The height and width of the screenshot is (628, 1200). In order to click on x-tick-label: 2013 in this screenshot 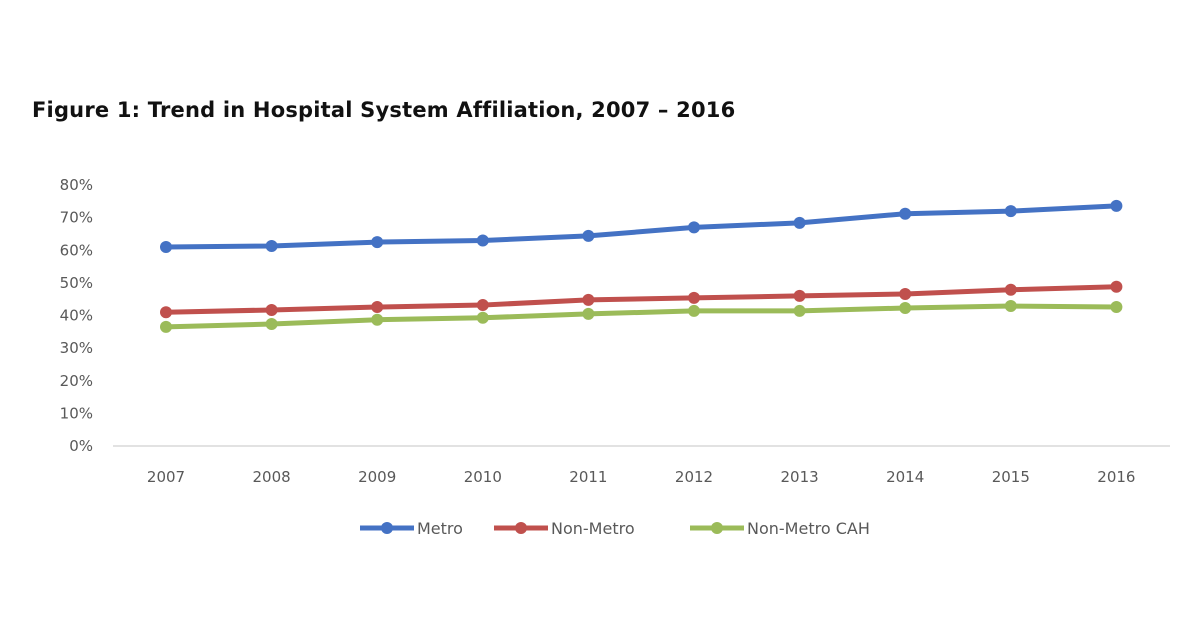, I will do `click(800, 477)`.